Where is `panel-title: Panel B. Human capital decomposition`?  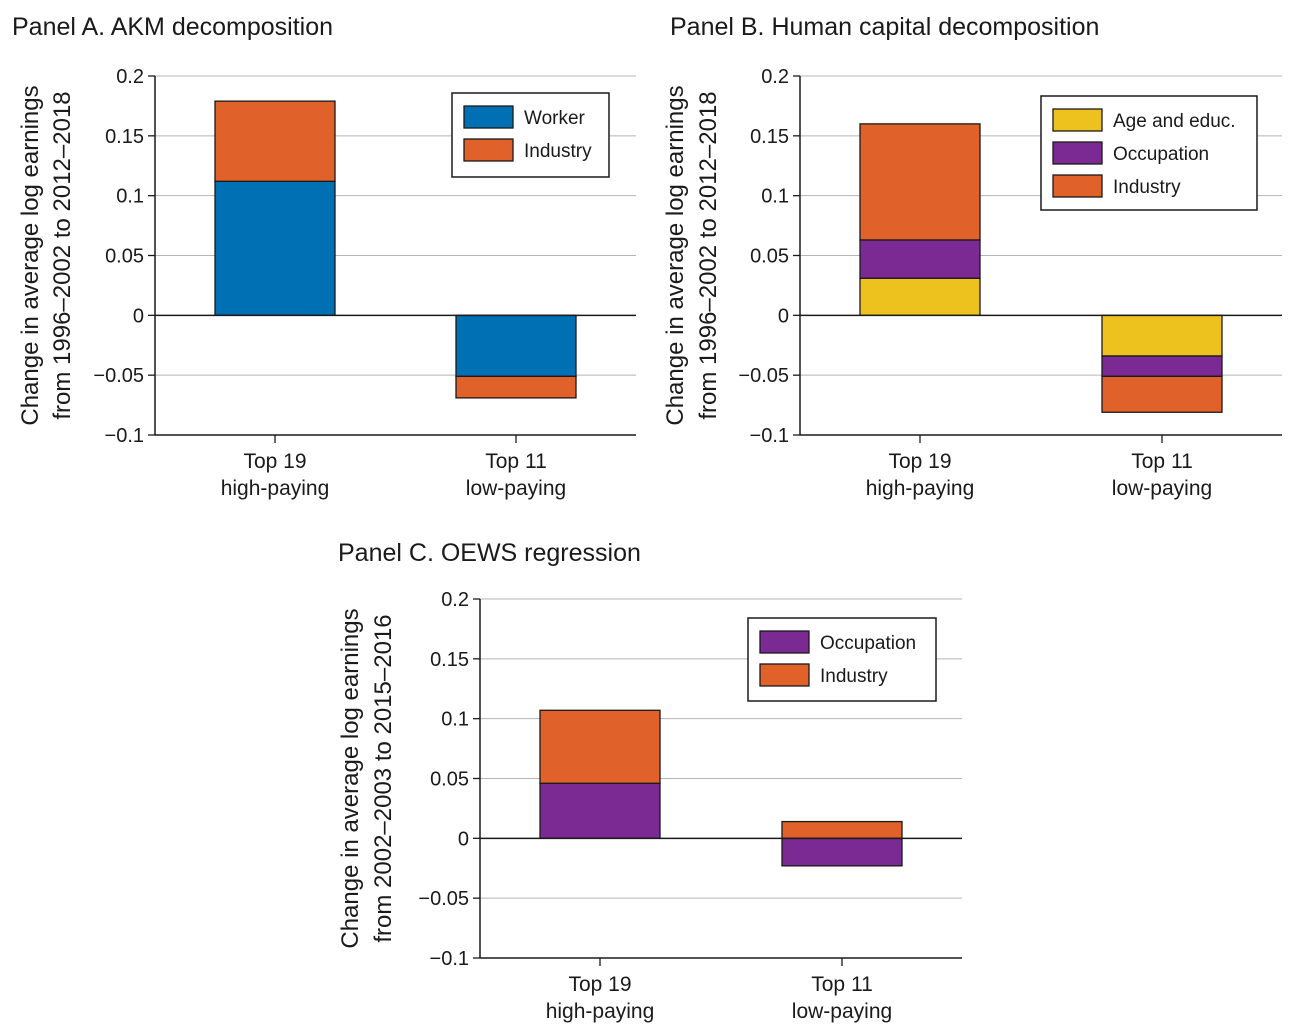 panel-title: Panel B. Human capital decomposition is located at coordinates (884, 27).